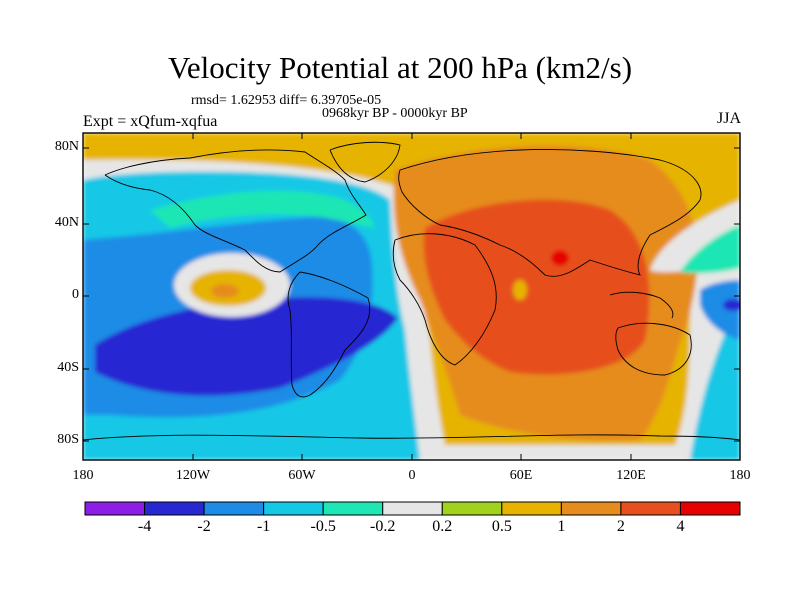  What do you see at coordinates (720, 310) in the screenshot?
I see `contour-far-east-blue` at bounding box center [720, 310].